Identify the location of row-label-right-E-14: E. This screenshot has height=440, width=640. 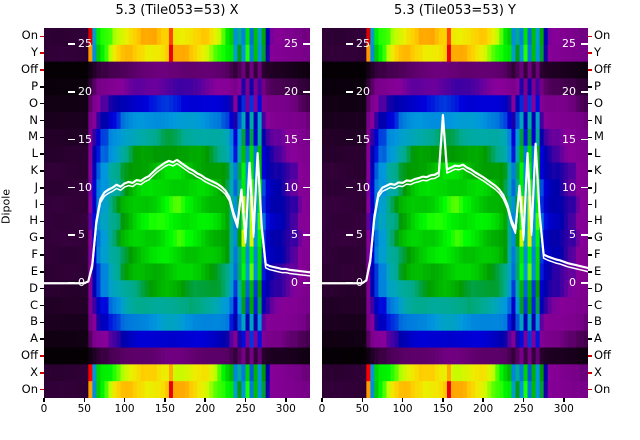
(598, 270).